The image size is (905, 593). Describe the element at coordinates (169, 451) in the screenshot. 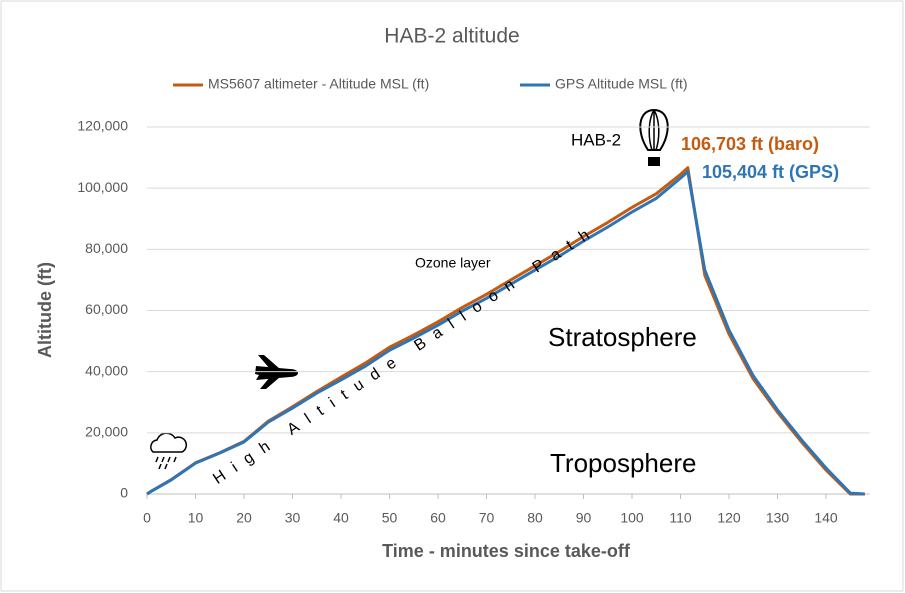

I see `cloud-icon` at that location.